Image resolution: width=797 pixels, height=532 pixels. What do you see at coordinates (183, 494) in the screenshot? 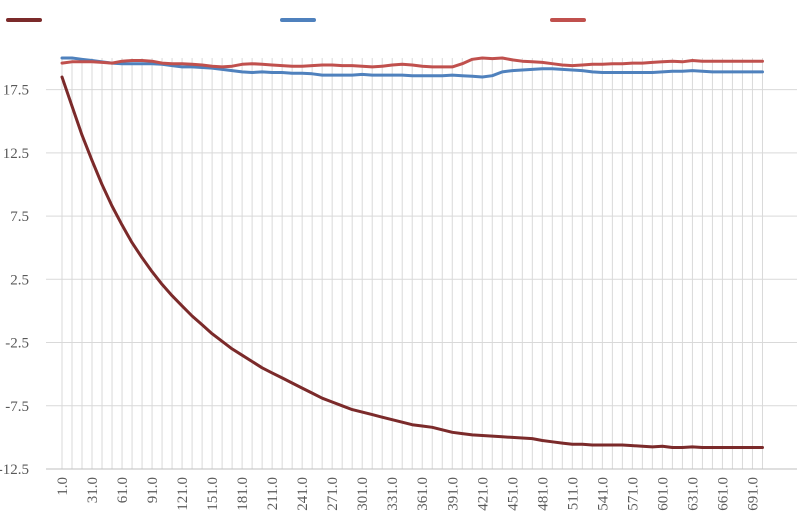
I see `x-tick-label: 121.0` at bounding box center [183, 494].